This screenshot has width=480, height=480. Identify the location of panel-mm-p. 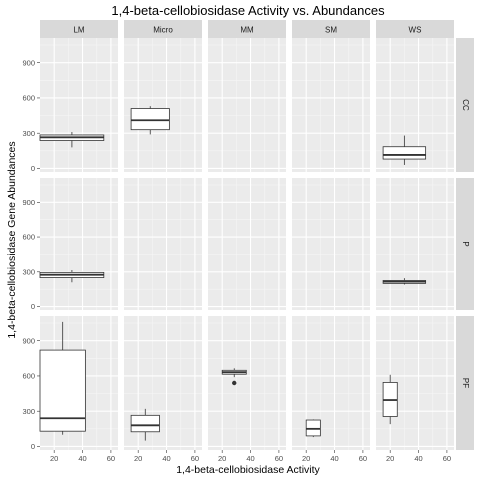
(247, 244).